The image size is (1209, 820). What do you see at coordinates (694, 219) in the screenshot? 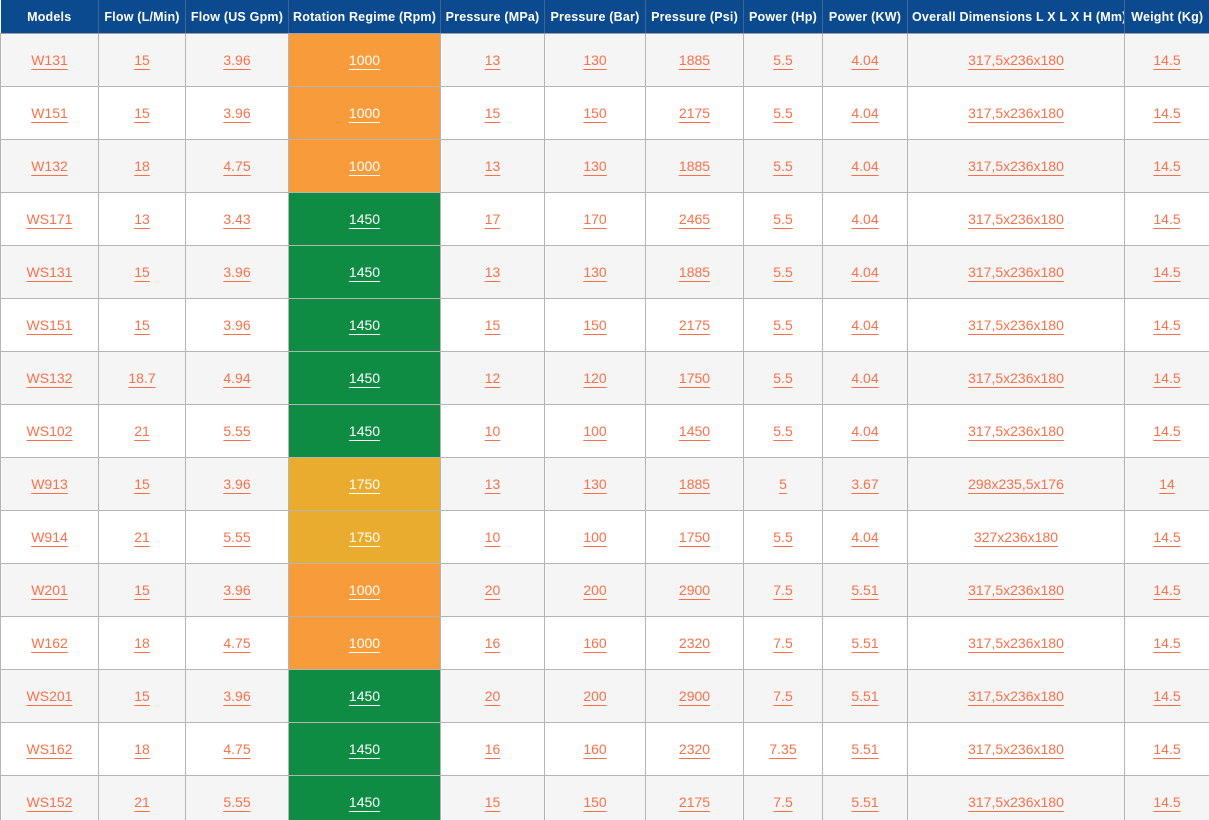
I see `spec-value-link: 2465` at bounding box center [694, 219].